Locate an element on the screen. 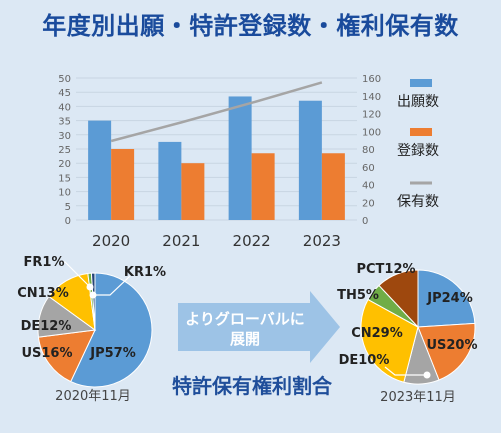 The width and height of the screenshot is (501, 433). pie-chart-2020: JP57% US16% DE12% CN13% FR1% KR1% 2020年11月 is located at coordinates (91, 329).